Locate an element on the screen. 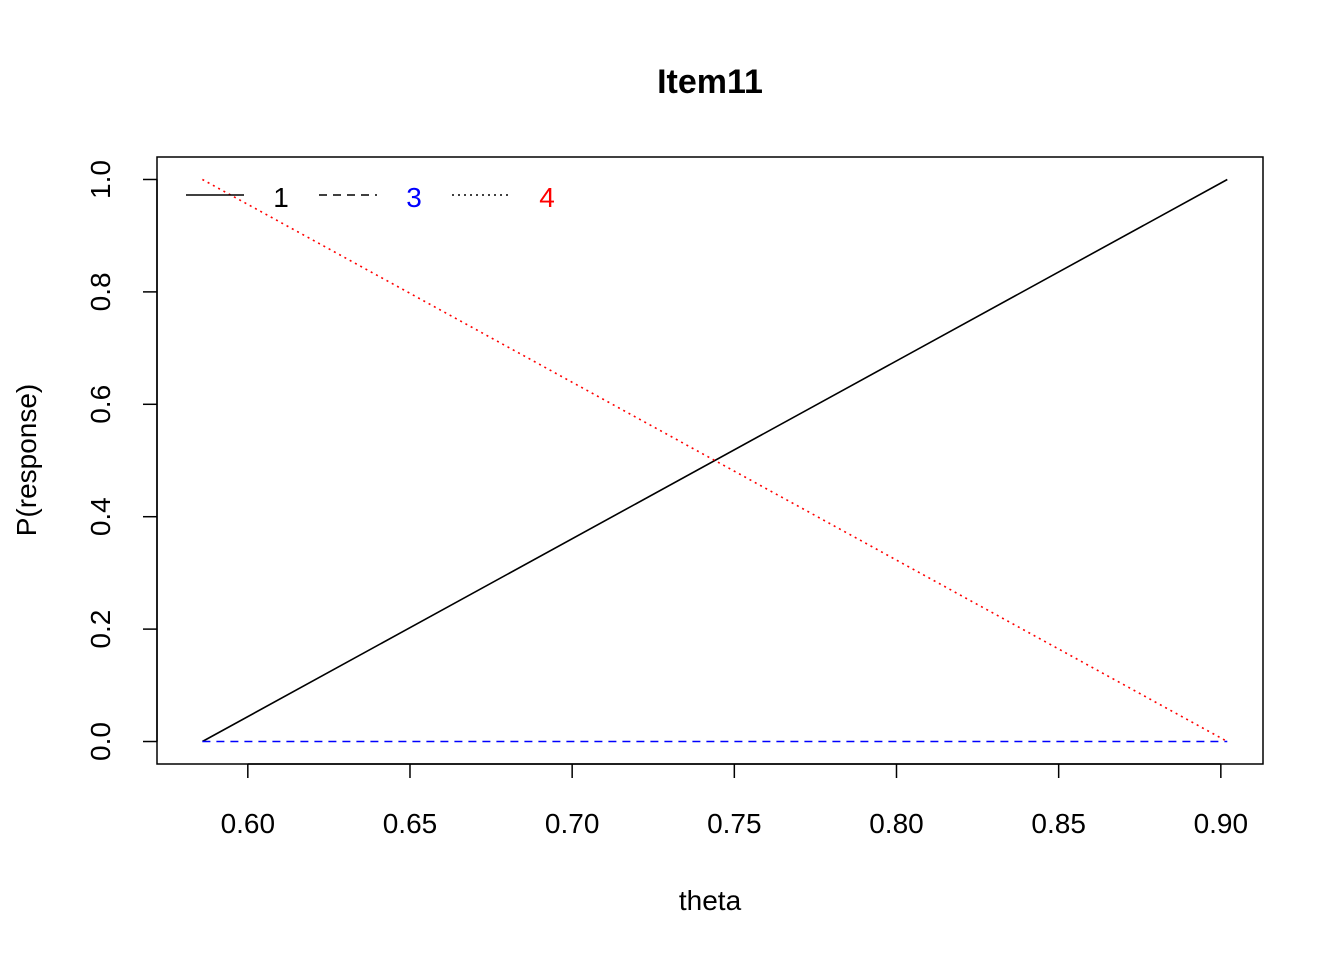 The width and height of the screenshot is (1344, 960). legend: 1 3 4 is located at coordinates (370, 197).